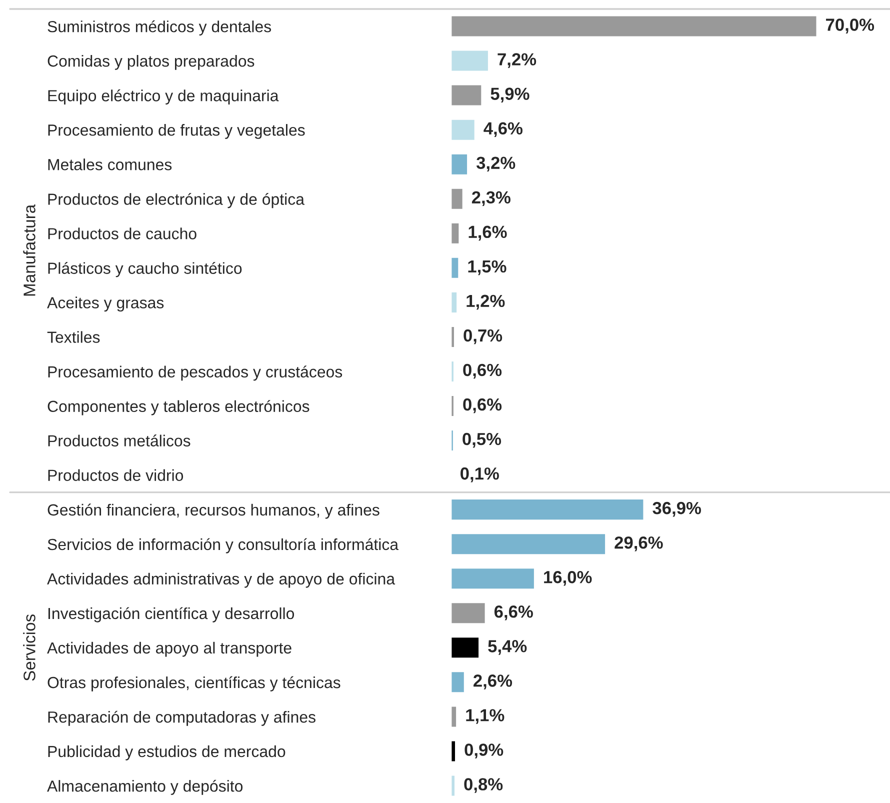 Image resolution: width=890 pixels, height=803 pixels. What do you see at coordinates (491, 198) in the screenshot?
I see `data-label: 2,3%` at bounding box center [491, 198].